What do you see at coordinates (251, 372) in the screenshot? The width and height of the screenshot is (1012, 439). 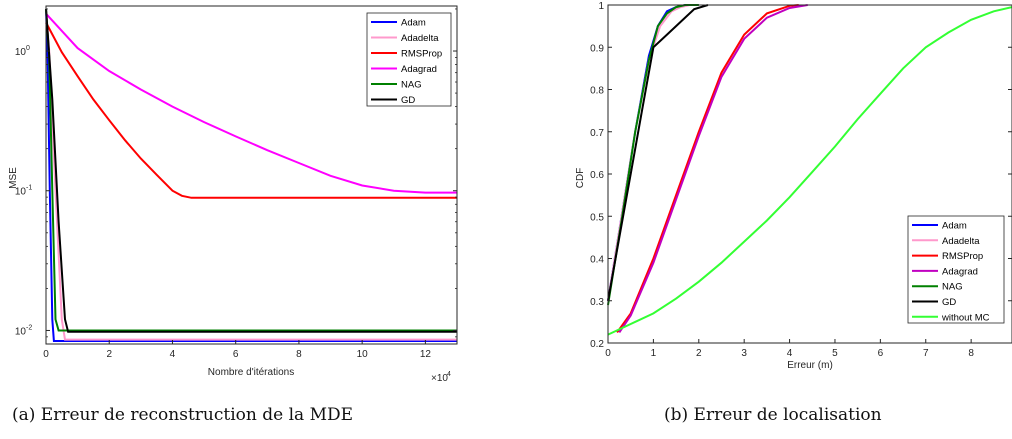 I see `x-axis-label: Nombre d'itérations` at bounding box center [251, 372].